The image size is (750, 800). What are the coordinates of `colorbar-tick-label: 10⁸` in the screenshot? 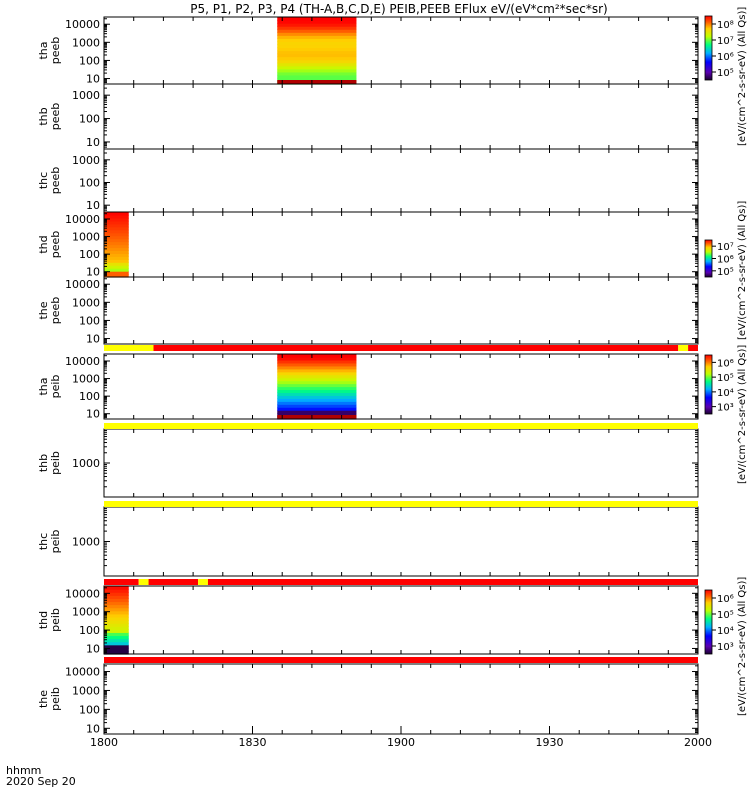 It's located at (725, 25).